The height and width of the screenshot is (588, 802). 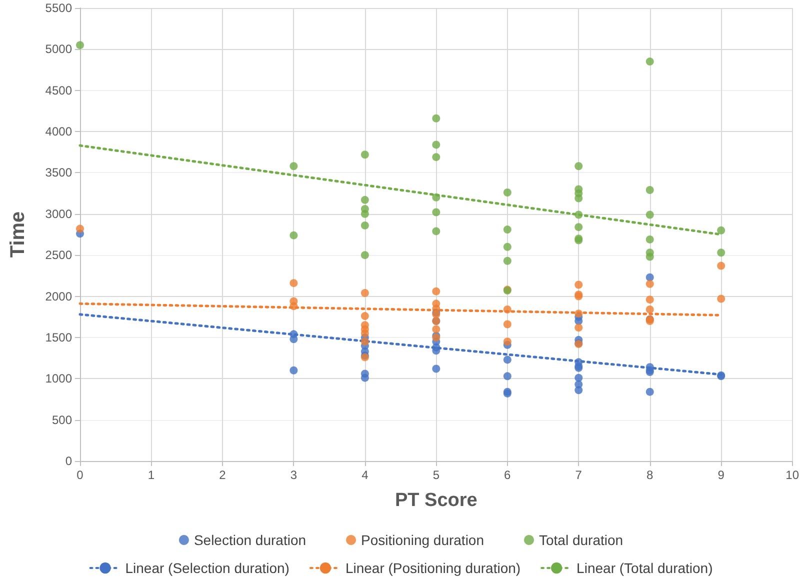 What do you see at coordinates (508, 475) in the screenshot?
I see `x-tick-label: 6` at bounding box center [508, 475].